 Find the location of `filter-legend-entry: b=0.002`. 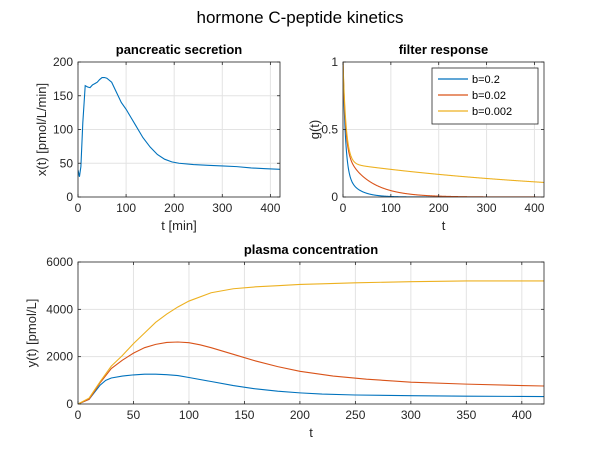

filter-legend-entry: b=0.002 is located at coordinates (492, 112).